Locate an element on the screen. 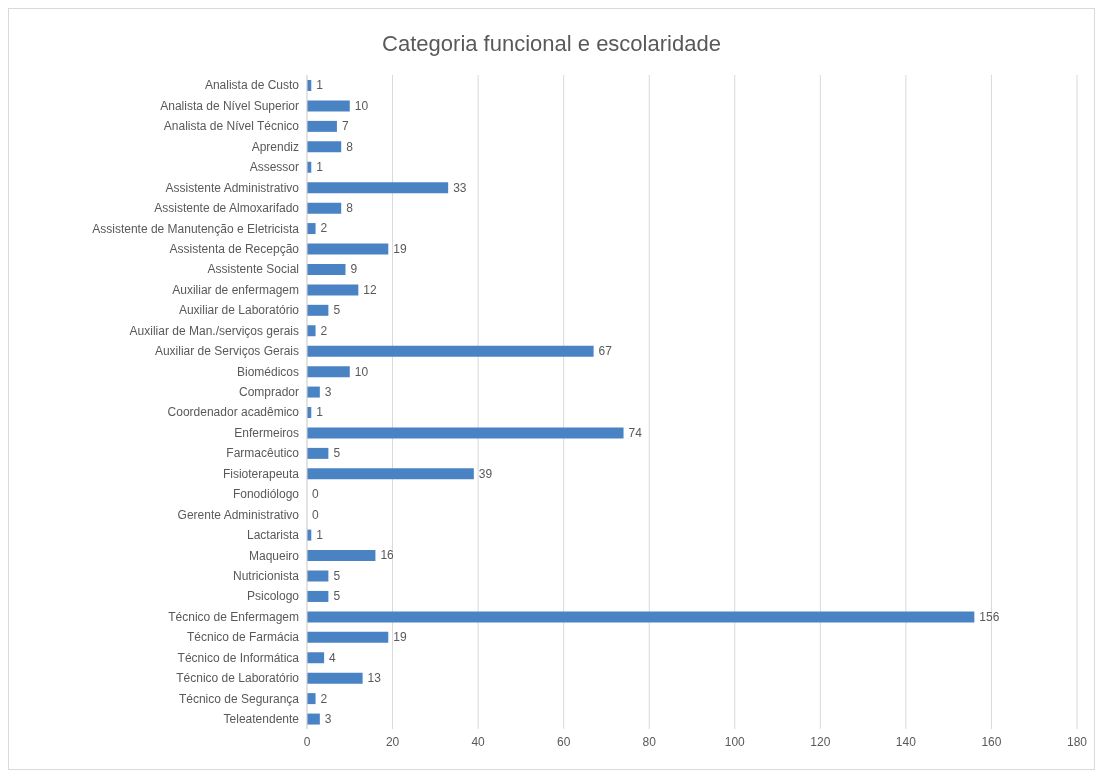 This screenshot has width=1101, height=776. y-tick-label: Auxiliar de enfermagem is located at coordinates (235, 289).